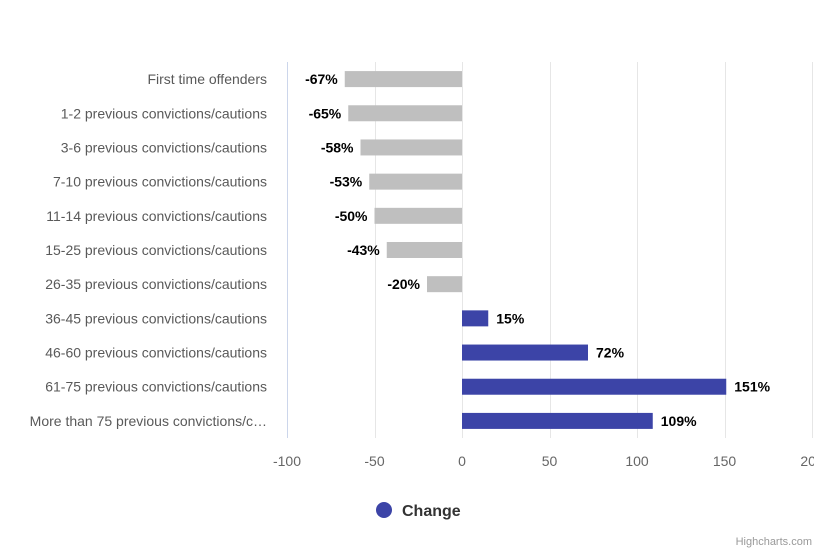  Describe the element at coordinates (321, 79) in the screenshot. I see `data-label: -67%` at that location.